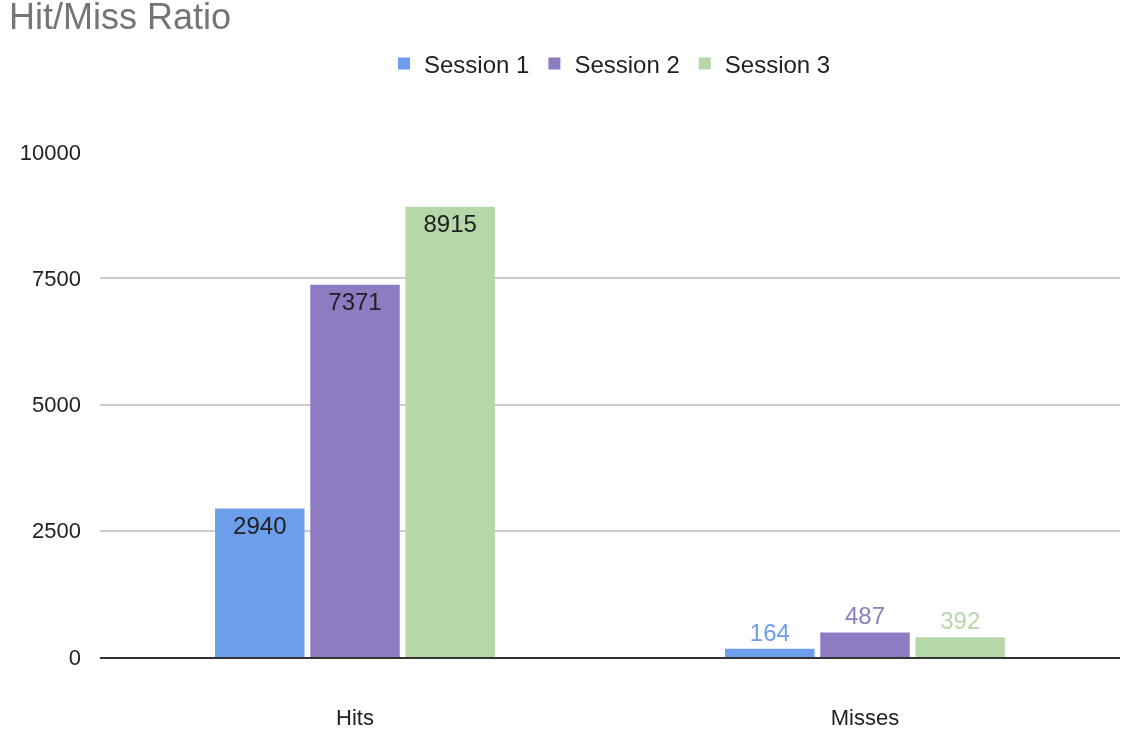  I want to click on y-tick-label: 0, so click(74, 657).